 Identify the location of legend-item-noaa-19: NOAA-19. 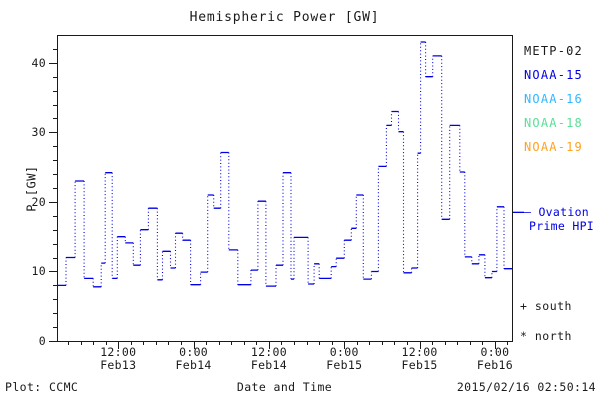
(553, 147).